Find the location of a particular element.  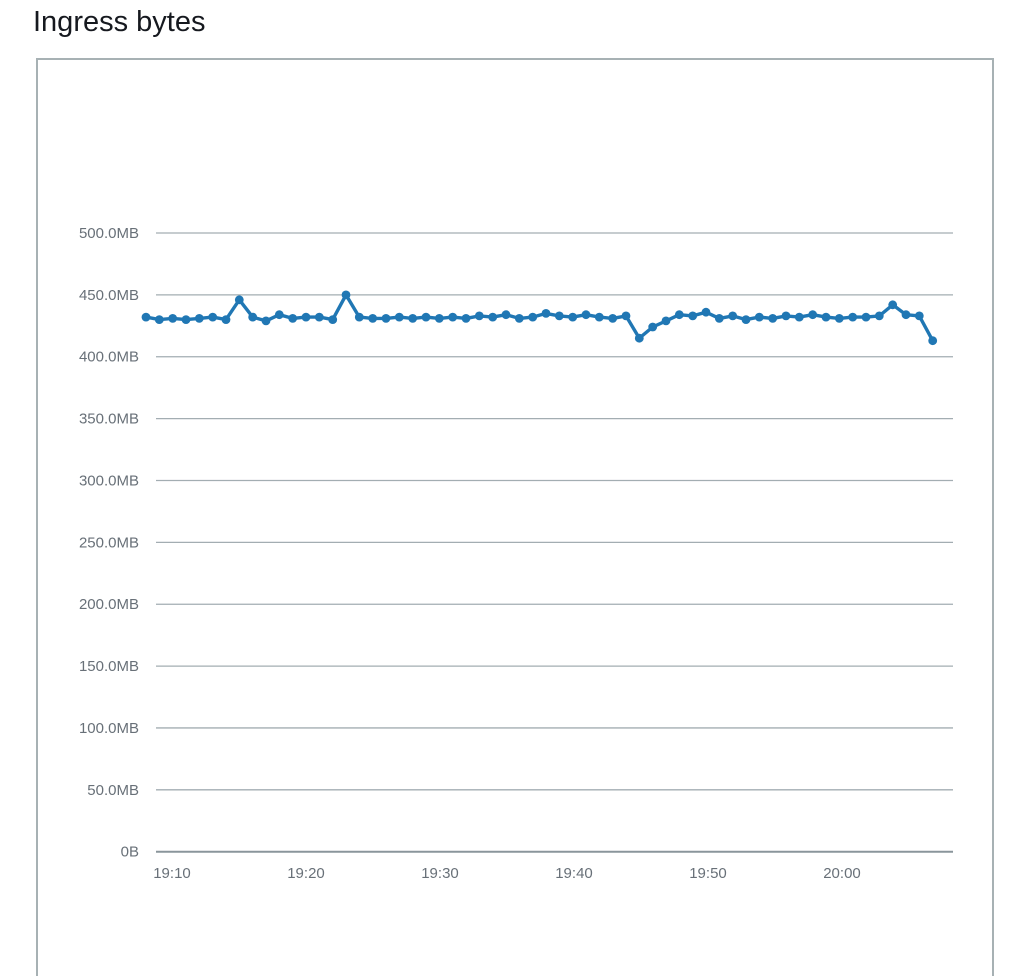

y-tick-label: 300.0MB is located at coordinates (109, 480).